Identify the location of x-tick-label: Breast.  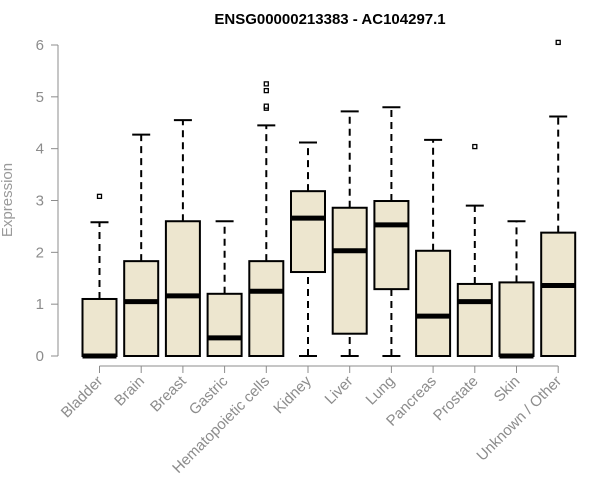
(168, 393).